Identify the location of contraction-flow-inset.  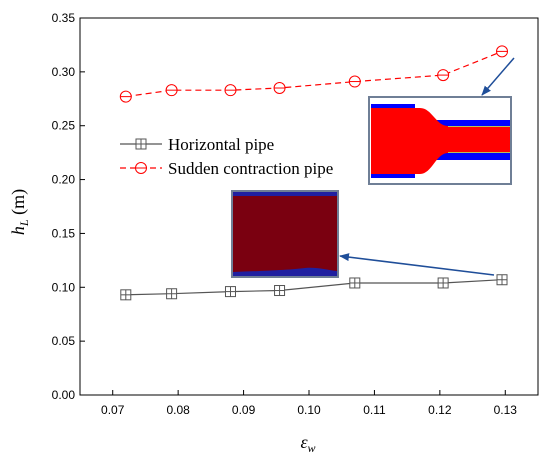
(440, 140).